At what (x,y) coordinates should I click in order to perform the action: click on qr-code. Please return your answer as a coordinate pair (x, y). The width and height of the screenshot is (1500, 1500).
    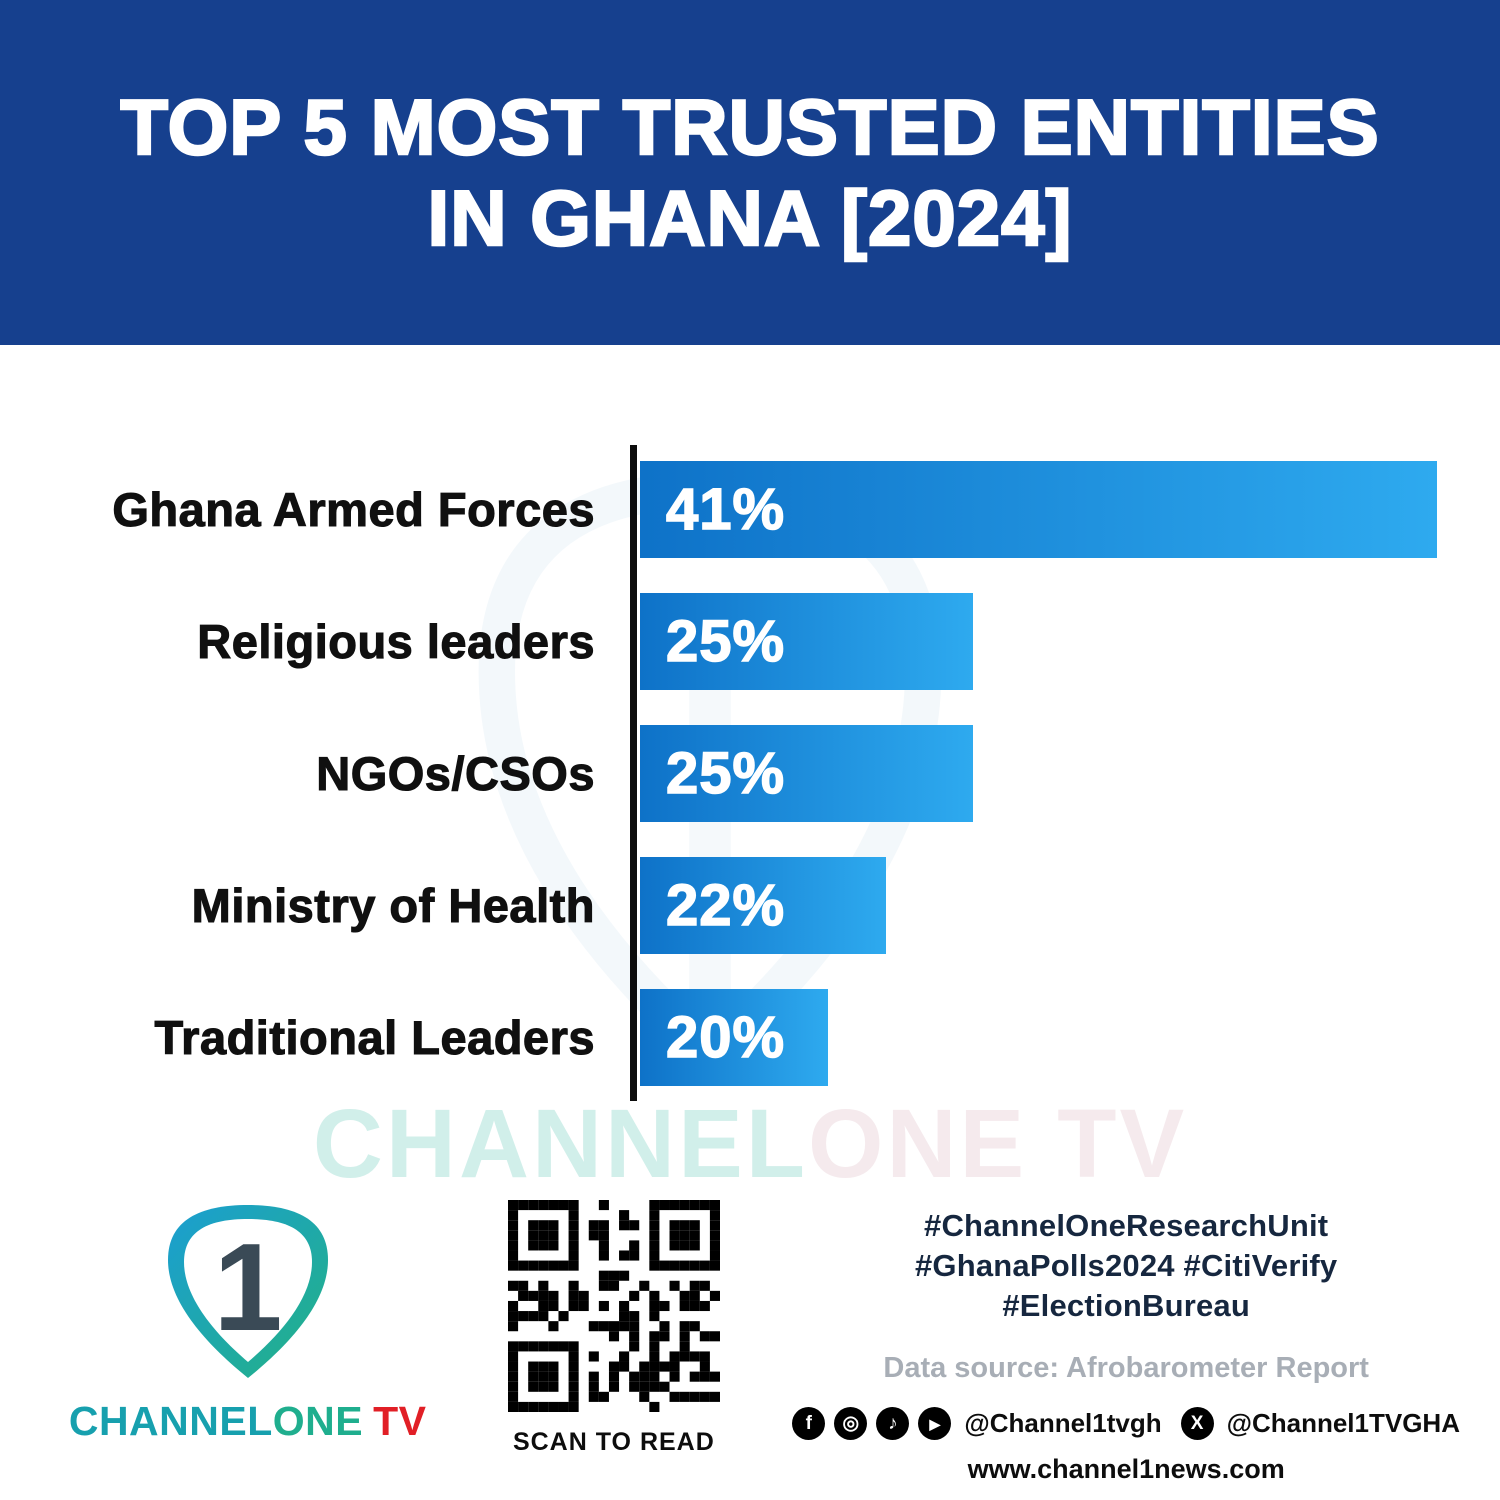
    Looking at the image, I should click on (613, 1306).